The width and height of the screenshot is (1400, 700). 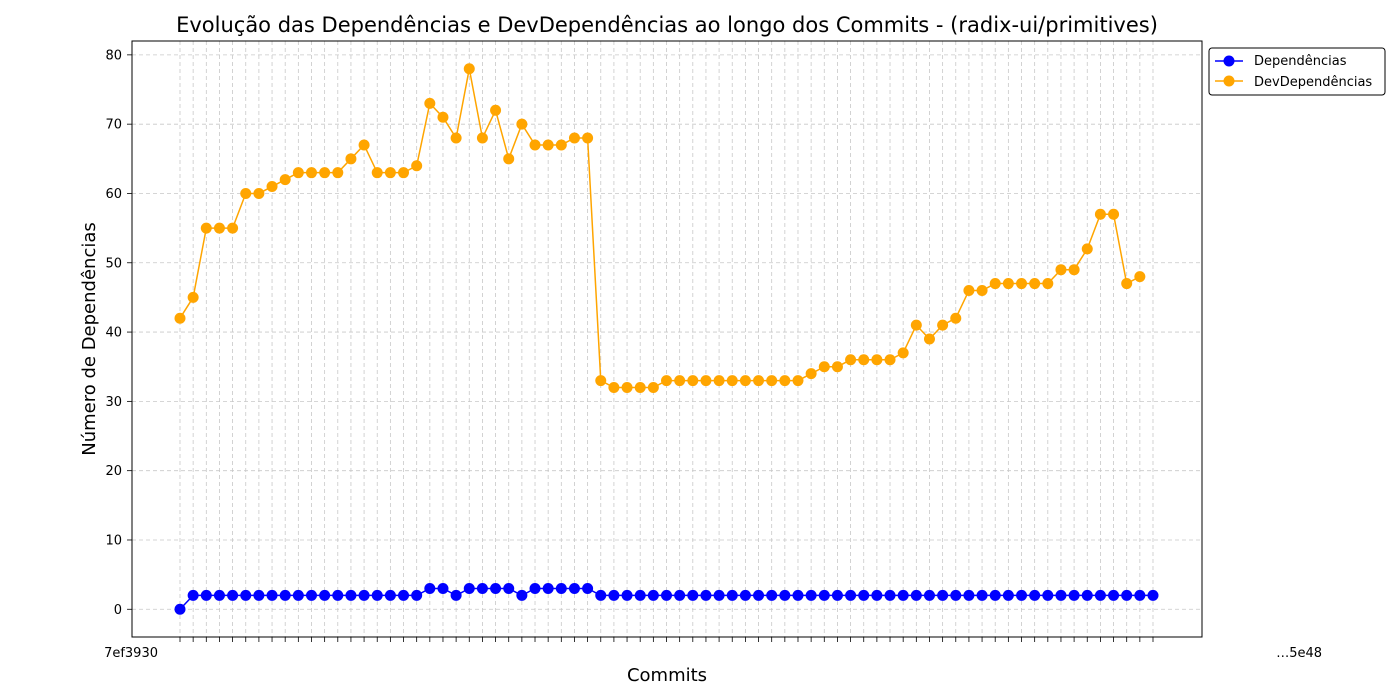 I want to click on y-axis: 0 10 20 30 40 50 60 70 80, so click(x=118, y=333).